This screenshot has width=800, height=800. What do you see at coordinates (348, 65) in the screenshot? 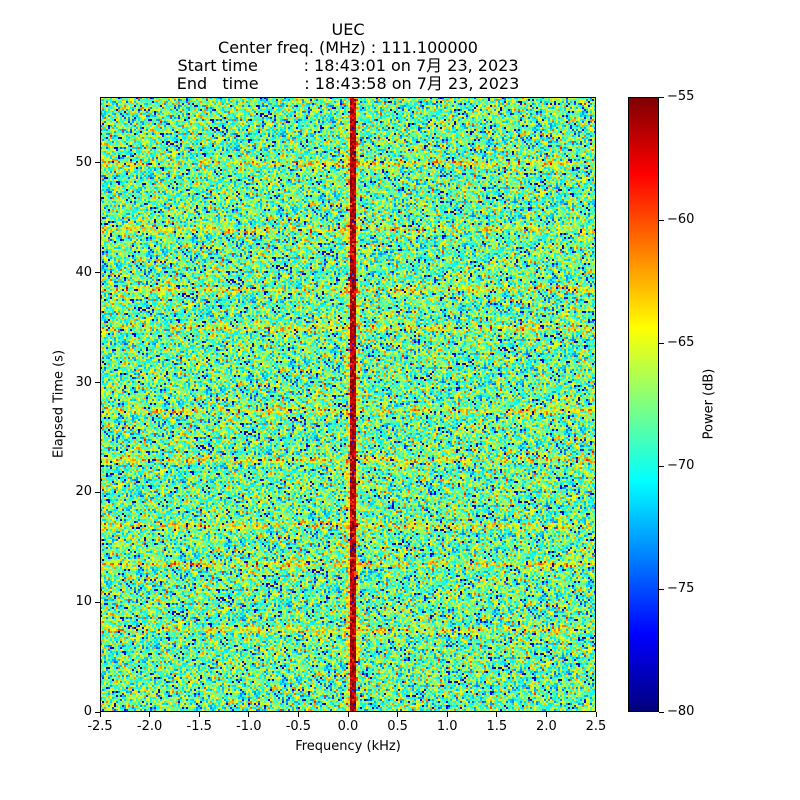
I see `title-line-3: Start time : 18:43:01 on 7月 23, 2023` at bounding box center [348, 65].